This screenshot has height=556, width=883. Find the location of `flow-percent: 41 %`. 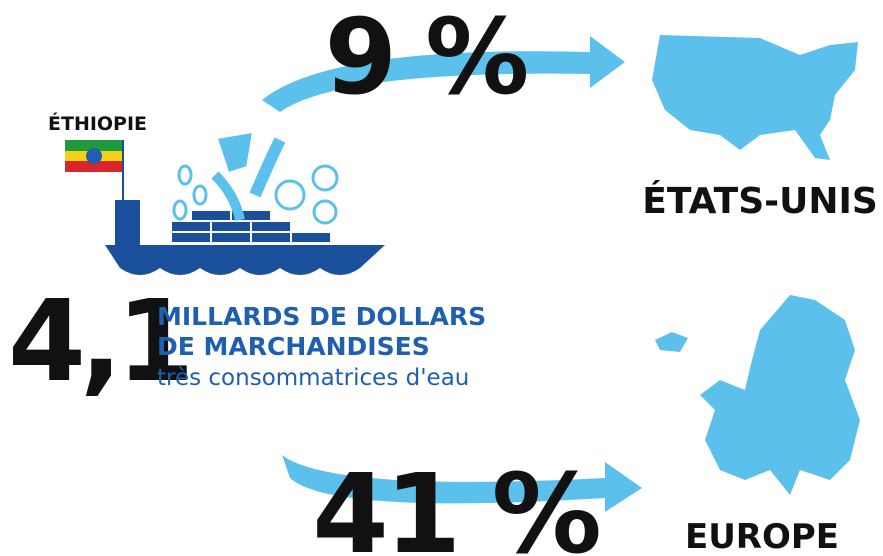

flow-percent: 41 % is located at coordinates (455, 503).